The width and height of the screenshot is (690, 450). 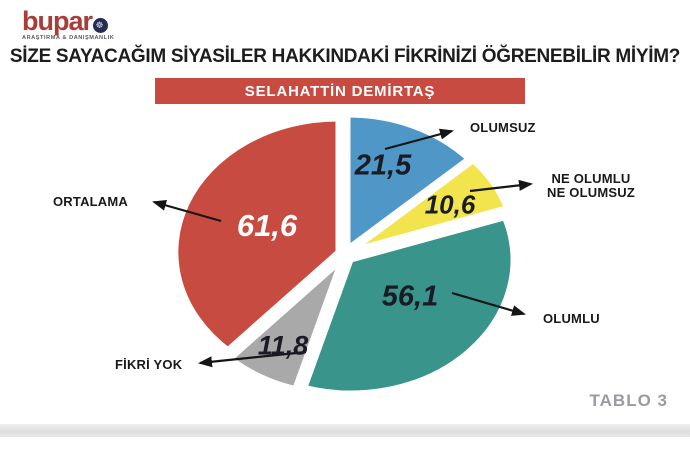 I want to click on callout-label-line2: NE OLUMSUZ, so click(x=591, y=192).